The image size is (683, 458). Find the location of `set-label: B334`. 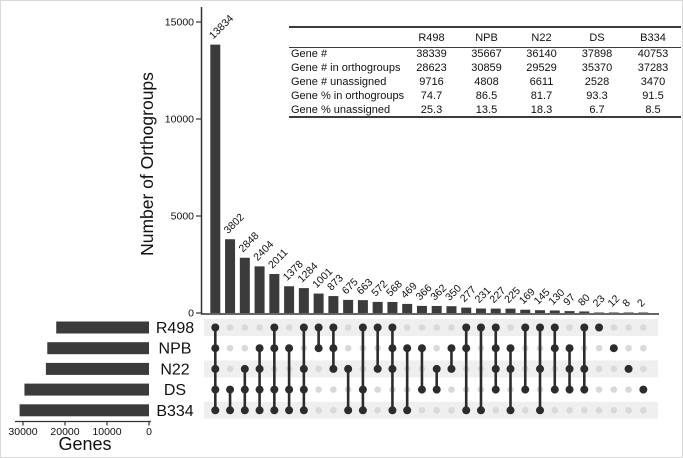

set-label: B334 is located at coordinates (174, 411).